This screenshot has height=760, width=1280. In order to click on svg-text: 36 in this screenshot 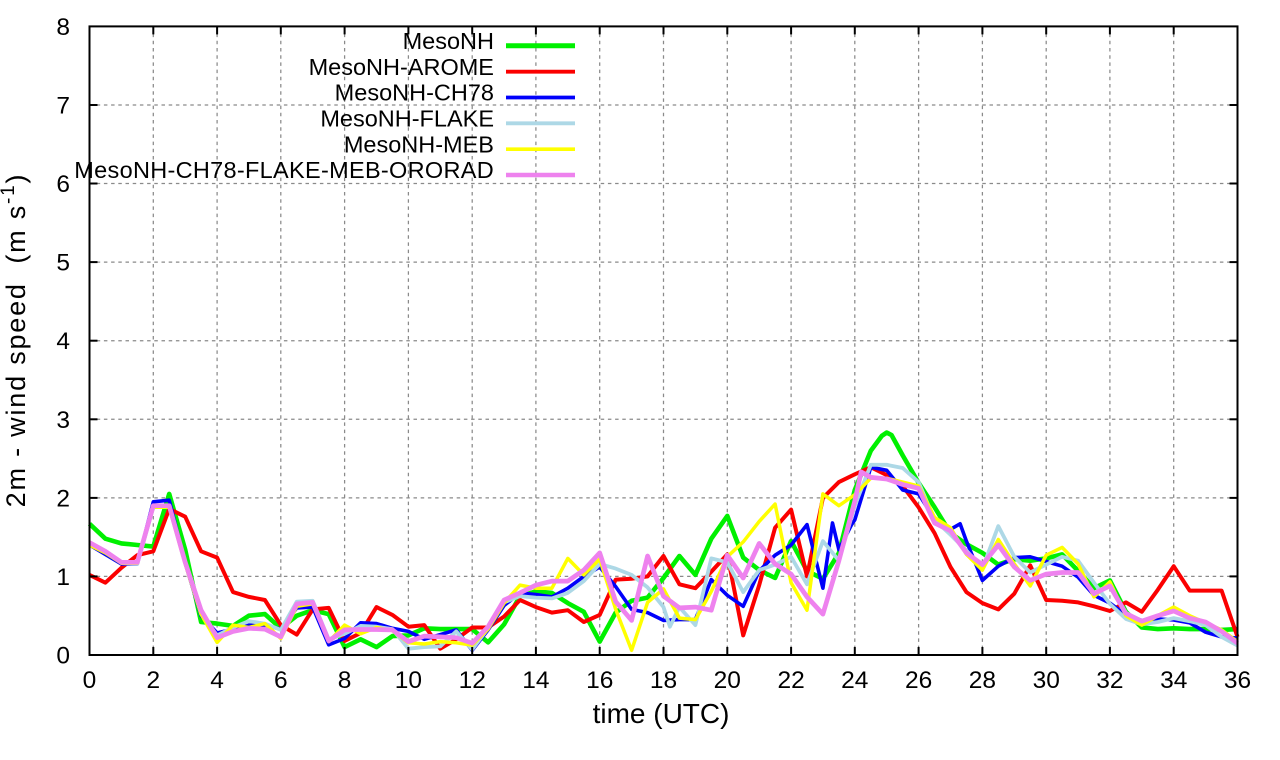, I will do `click(1237, 680)`.